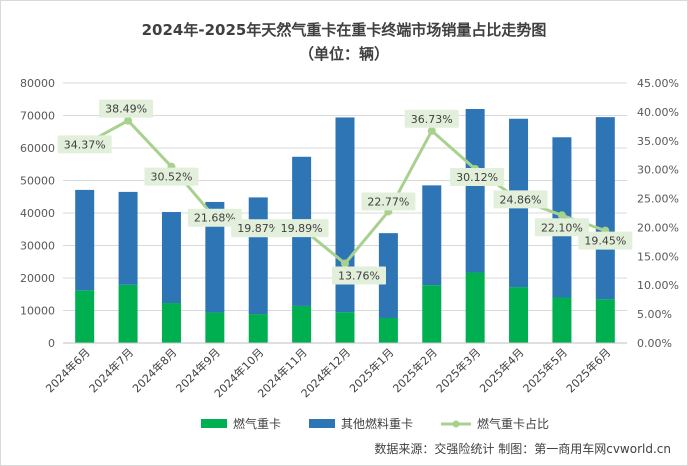 The height and width of the screenshot is (466, 688). Describe the element at coordinates (37, 246) in the screenshot. I see `y-left-tick-label: 30000` at that location.